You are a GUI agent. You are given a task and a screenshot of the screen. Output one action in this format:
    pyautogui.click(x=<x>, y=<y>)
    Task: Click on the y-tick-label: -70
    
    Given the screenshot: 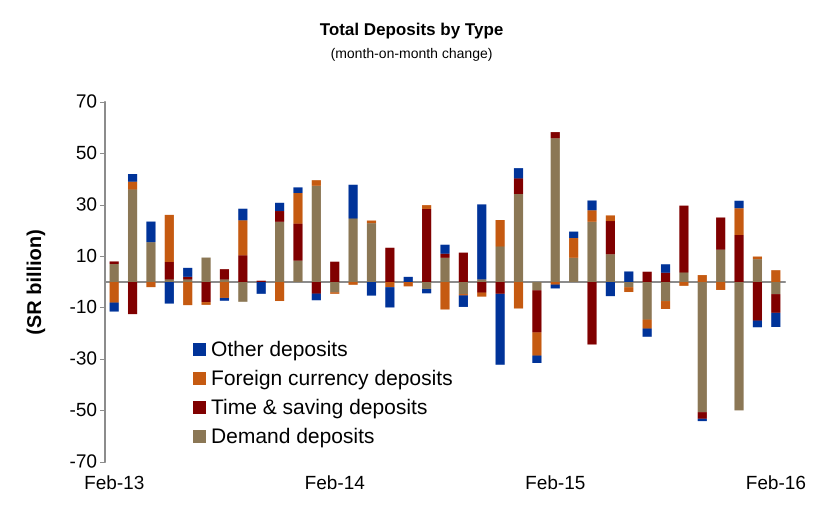 What is the action you would take?
    pyautogui.click(x=83, y=462)
    